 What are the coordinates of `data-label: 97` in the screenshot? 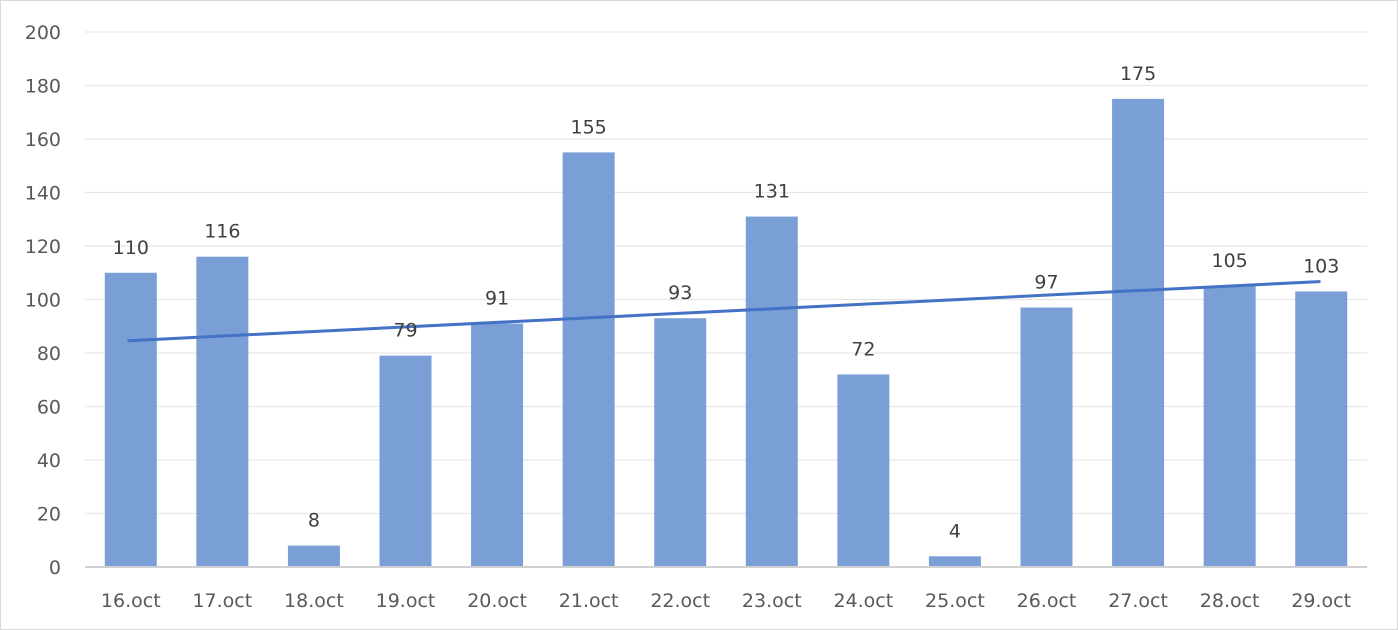 It's located at (1046, 283).